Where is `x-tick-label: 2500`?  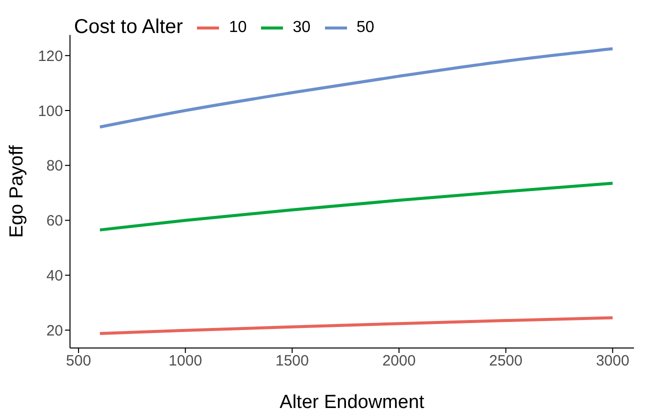 x-tick-label: 2500 is located at coordinates (506, 361).